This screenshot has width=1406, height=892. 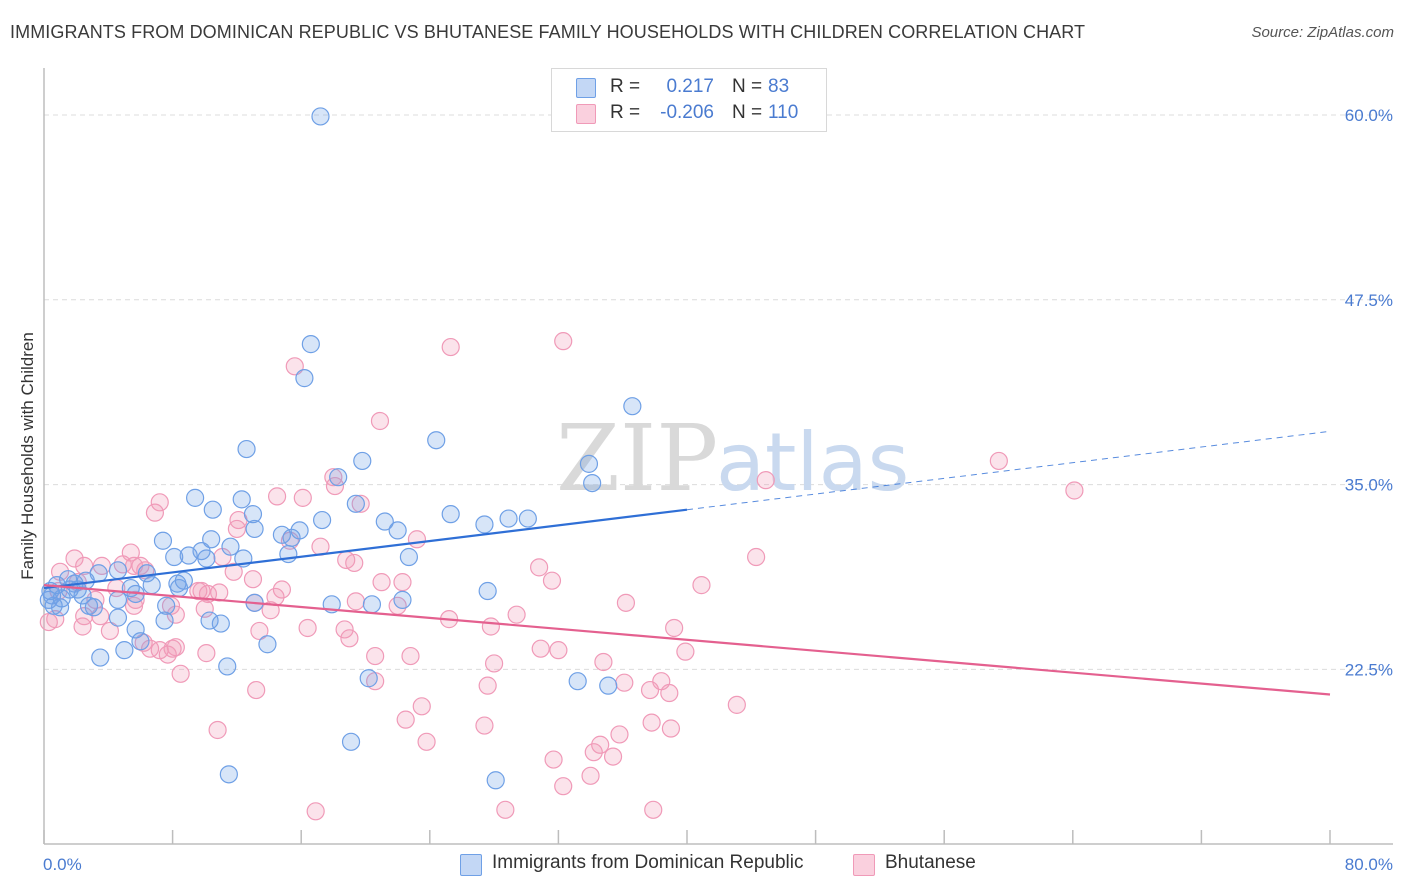 I want to click on watermark-zip: ZIP, so click(x=637, y=458).